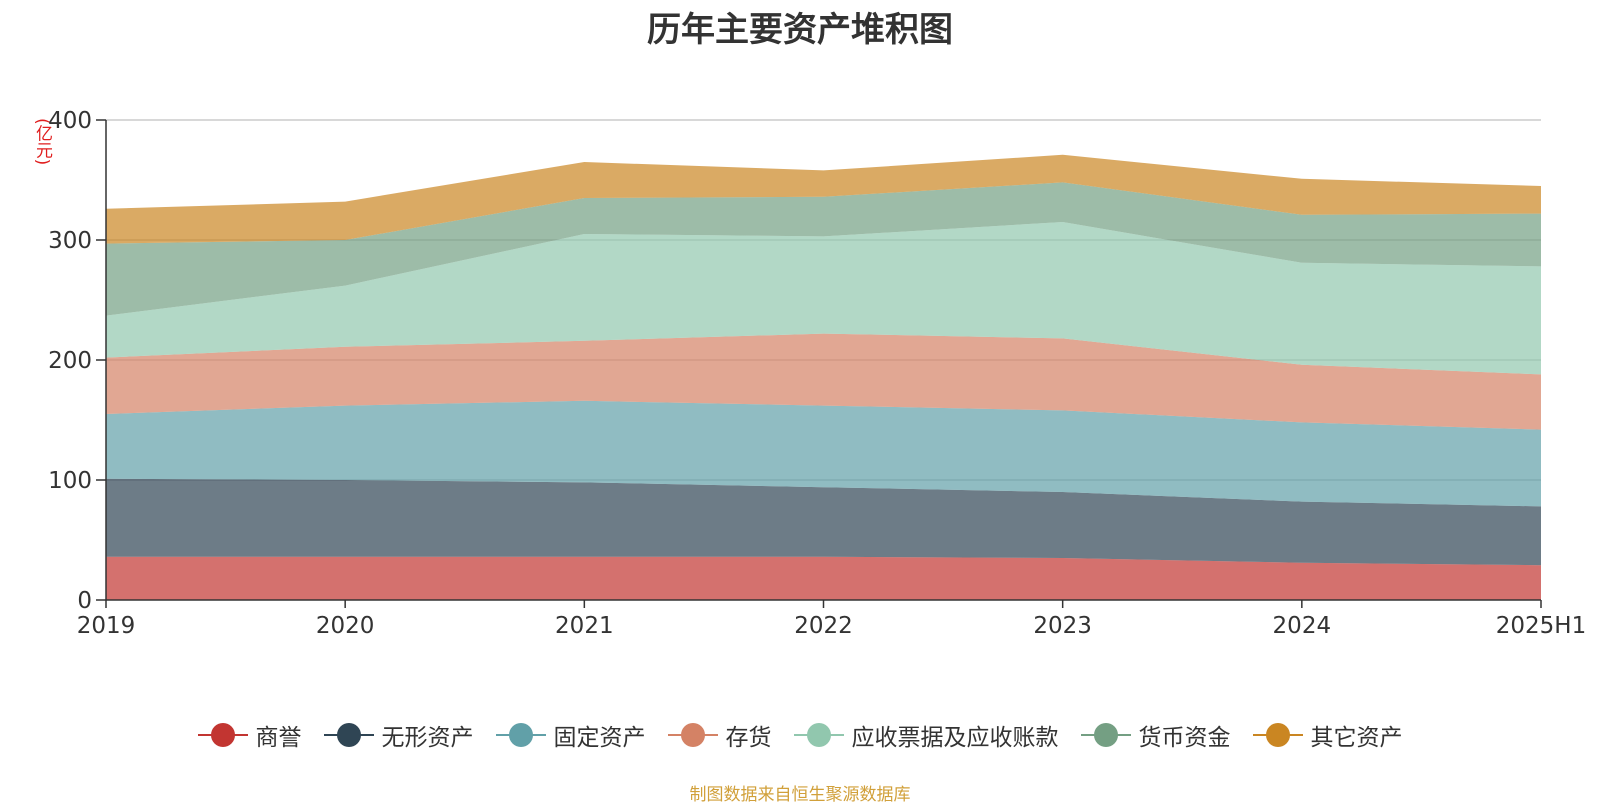 This screenshot has width=1600, height=805. Describe the element at coordinates (345, 626) in the screenshot. I see `x-tick-label: 2020` at that location.